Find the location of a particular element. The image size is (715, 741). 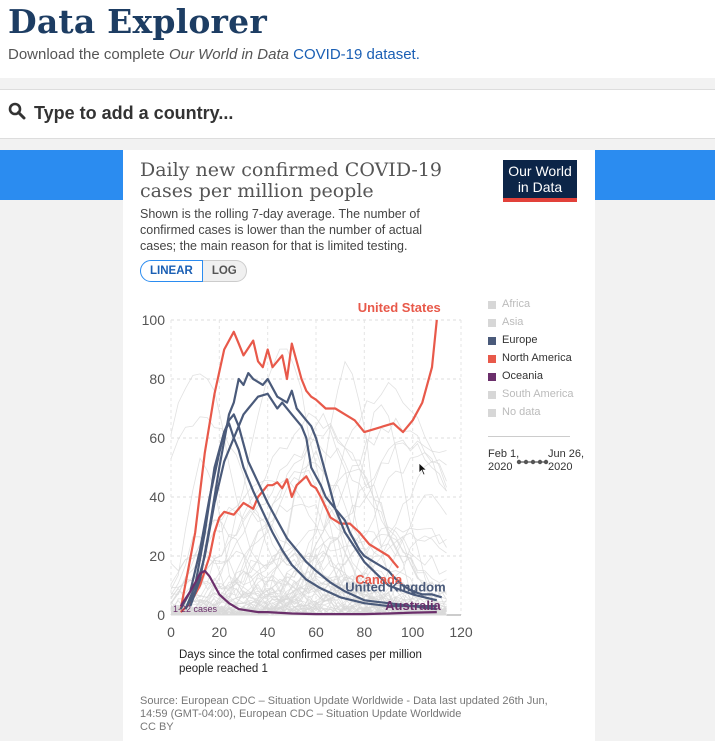

series-line-canada is located at coordinates (289, 544).